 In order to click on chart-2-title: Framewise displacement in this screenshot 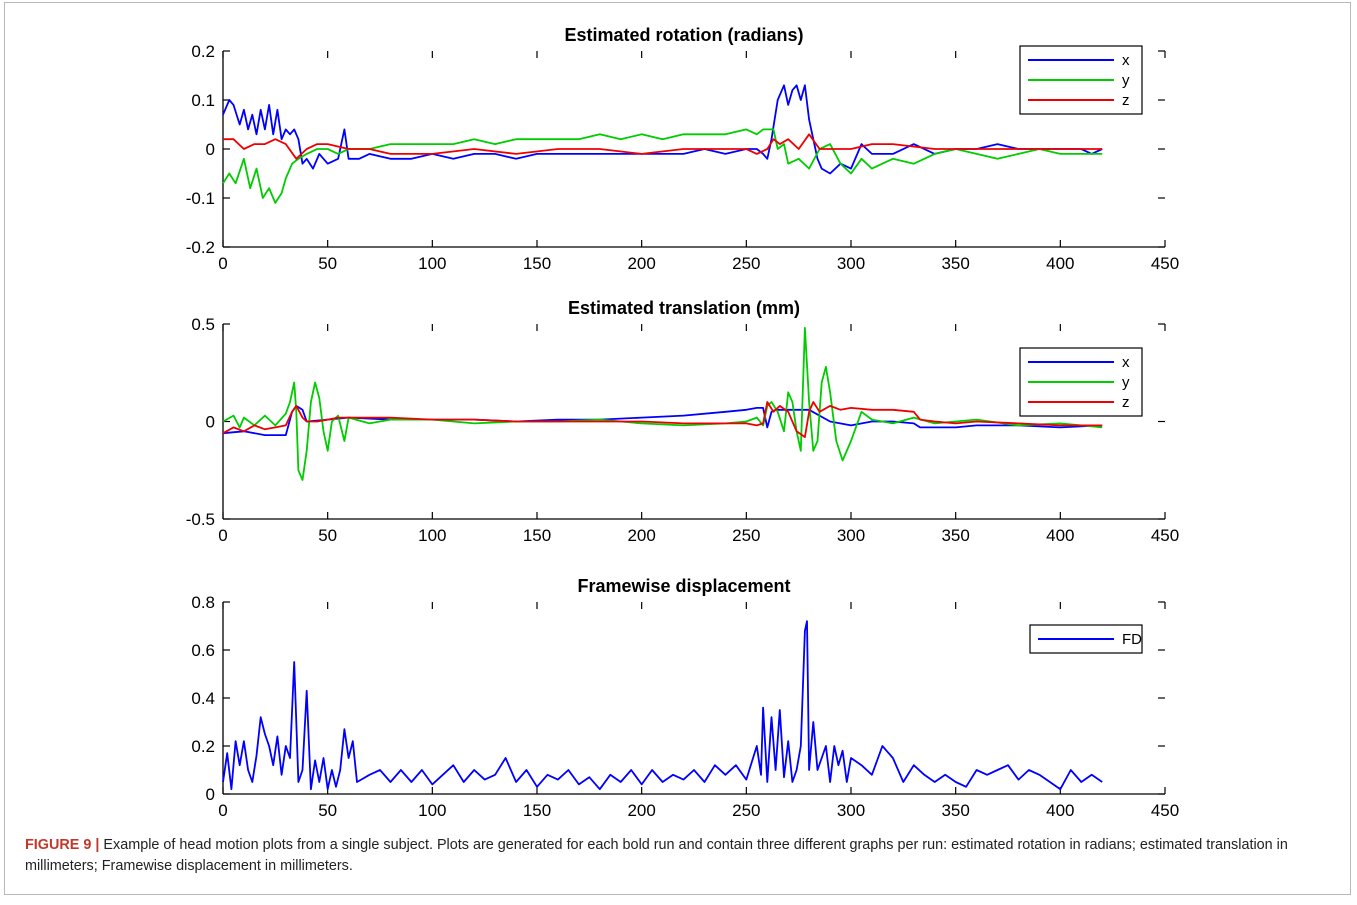, I will do `click(683, 586)`.